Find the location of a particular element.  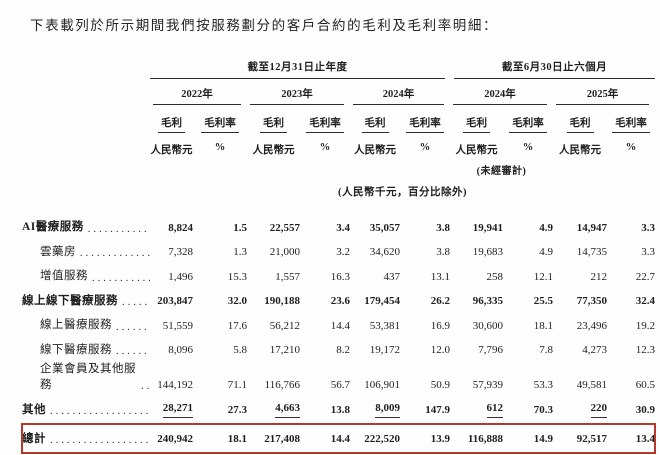

gross-margin-value: 71.1 is located at coordinates (237, 385).